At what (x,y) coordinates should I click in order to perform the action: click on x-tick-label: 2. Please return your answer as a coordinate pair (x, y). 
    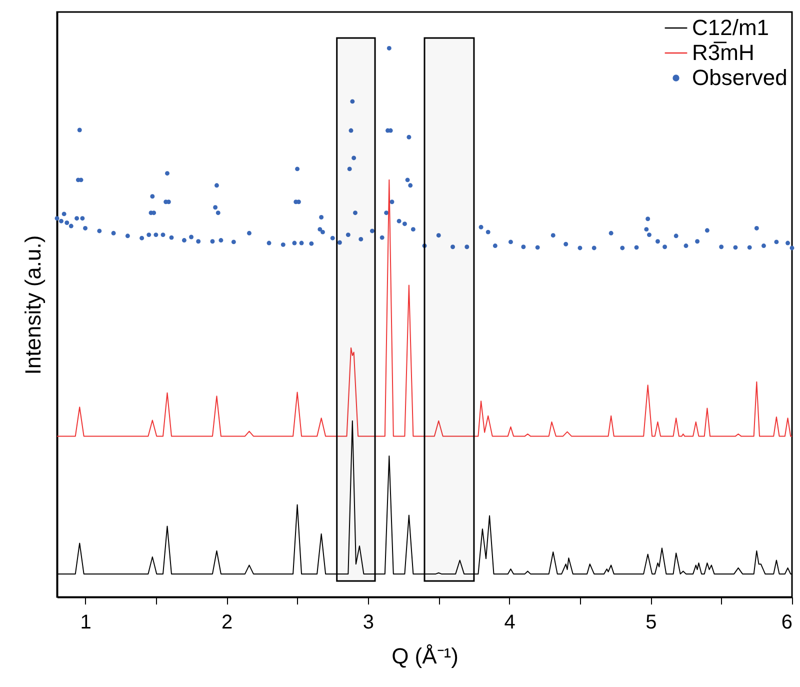
    Looking at the image, I should click on (227, 623).